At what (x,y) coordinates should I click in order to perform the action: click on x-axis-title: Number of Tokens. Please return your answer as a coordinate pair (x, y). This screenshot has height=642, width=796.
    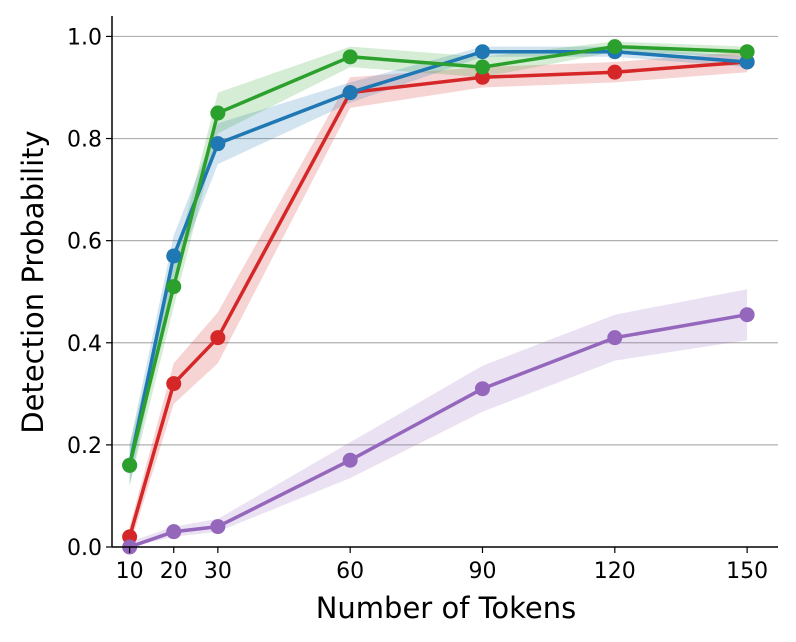
    Looking at the image, I should click on (446, 608).